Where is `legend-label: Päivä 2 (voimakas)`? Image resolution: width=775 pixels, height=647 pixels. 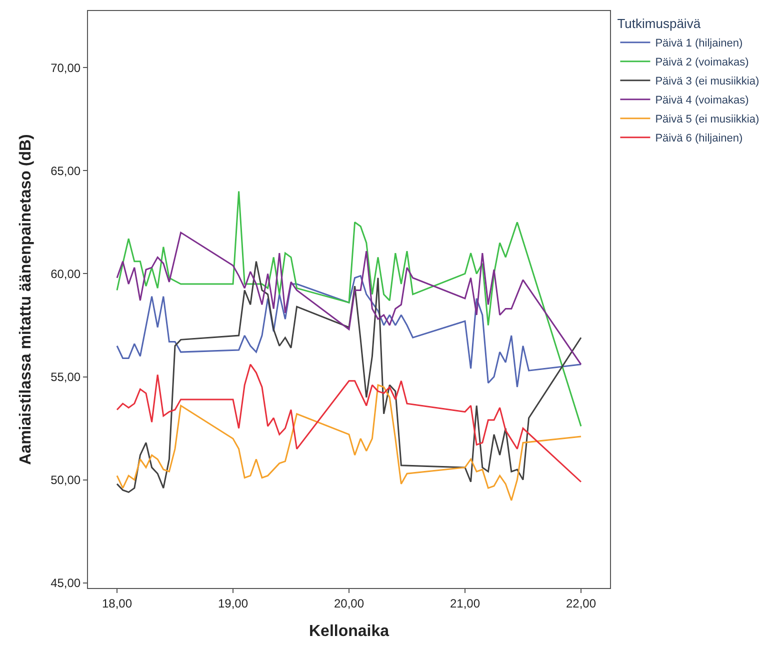 legend-label: Päivä 2 (voimakas) is located at coordinates (702, 62).